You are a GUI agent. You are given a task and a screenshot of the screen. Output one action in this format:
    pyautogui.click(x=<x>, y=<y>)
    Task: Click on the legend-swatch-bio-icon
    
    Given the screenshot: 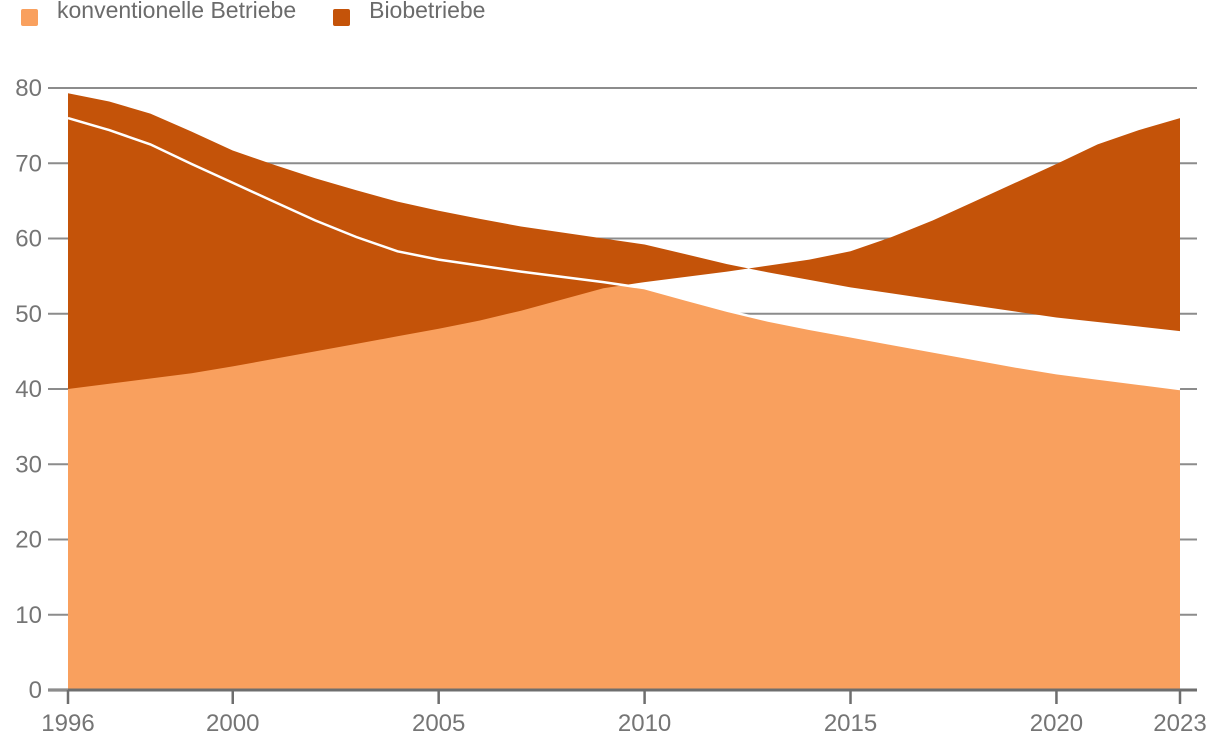 What is the action you would take?
    pyautogui.click(x=342, y=17)
    